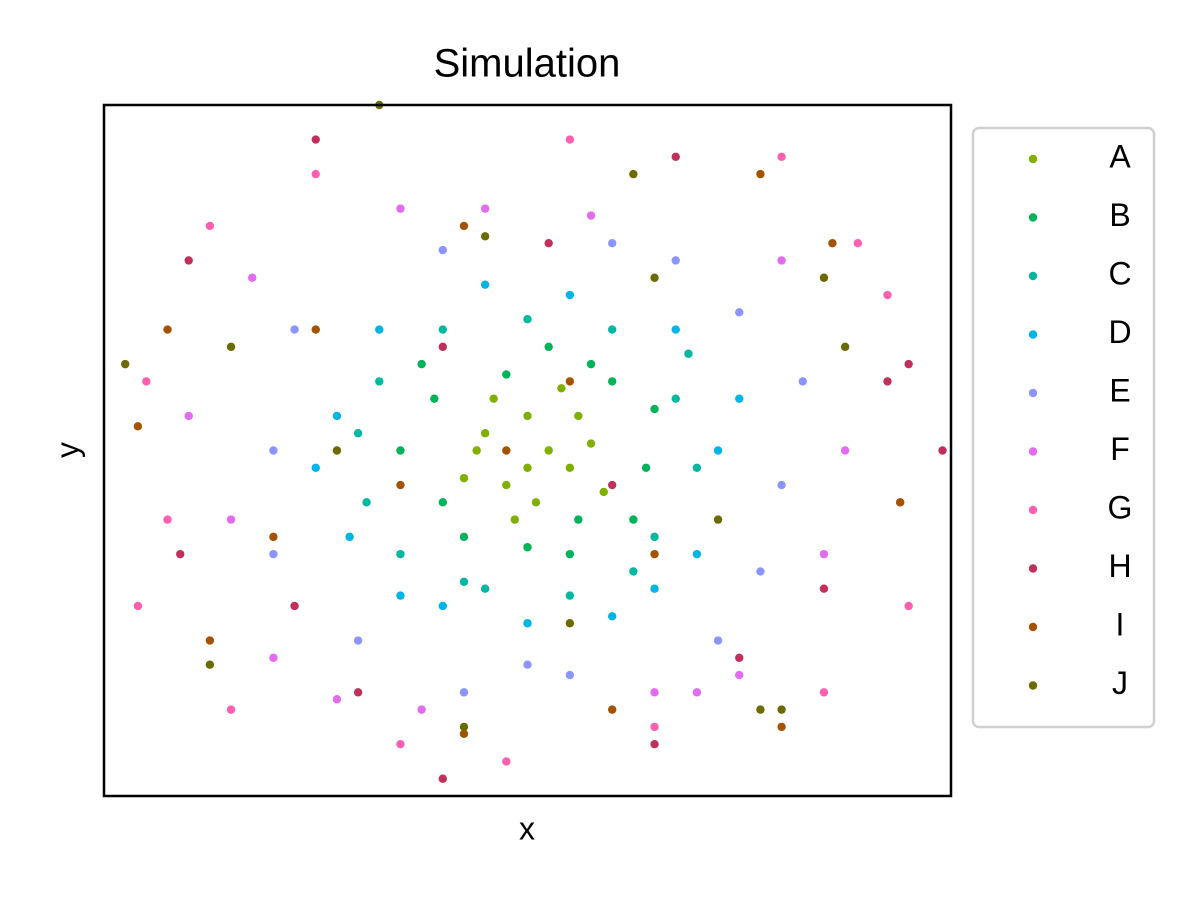  What do you see at coordinates (527, 64) in the screenshot?
I see `chart-title: Simulation` at bounding box center [527, 64].